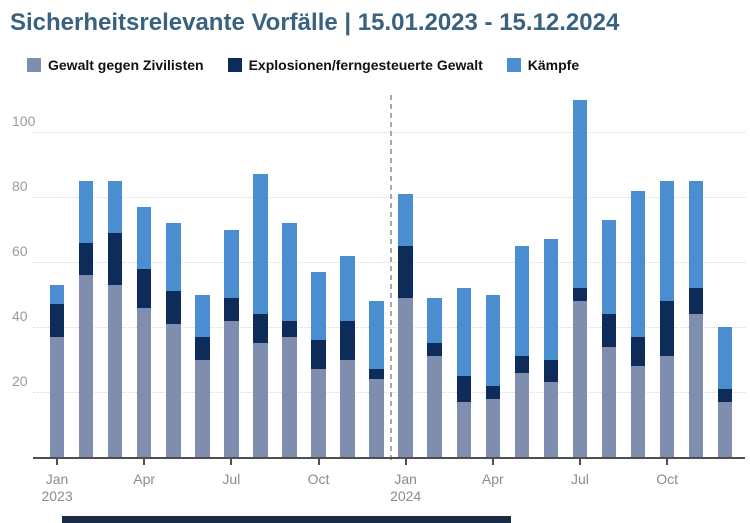 The image size is (750, 523). What do you see at coordinates (286, 519) in the screenshot?
I see `footer-bar-partial` at bounding box center [286, 519].